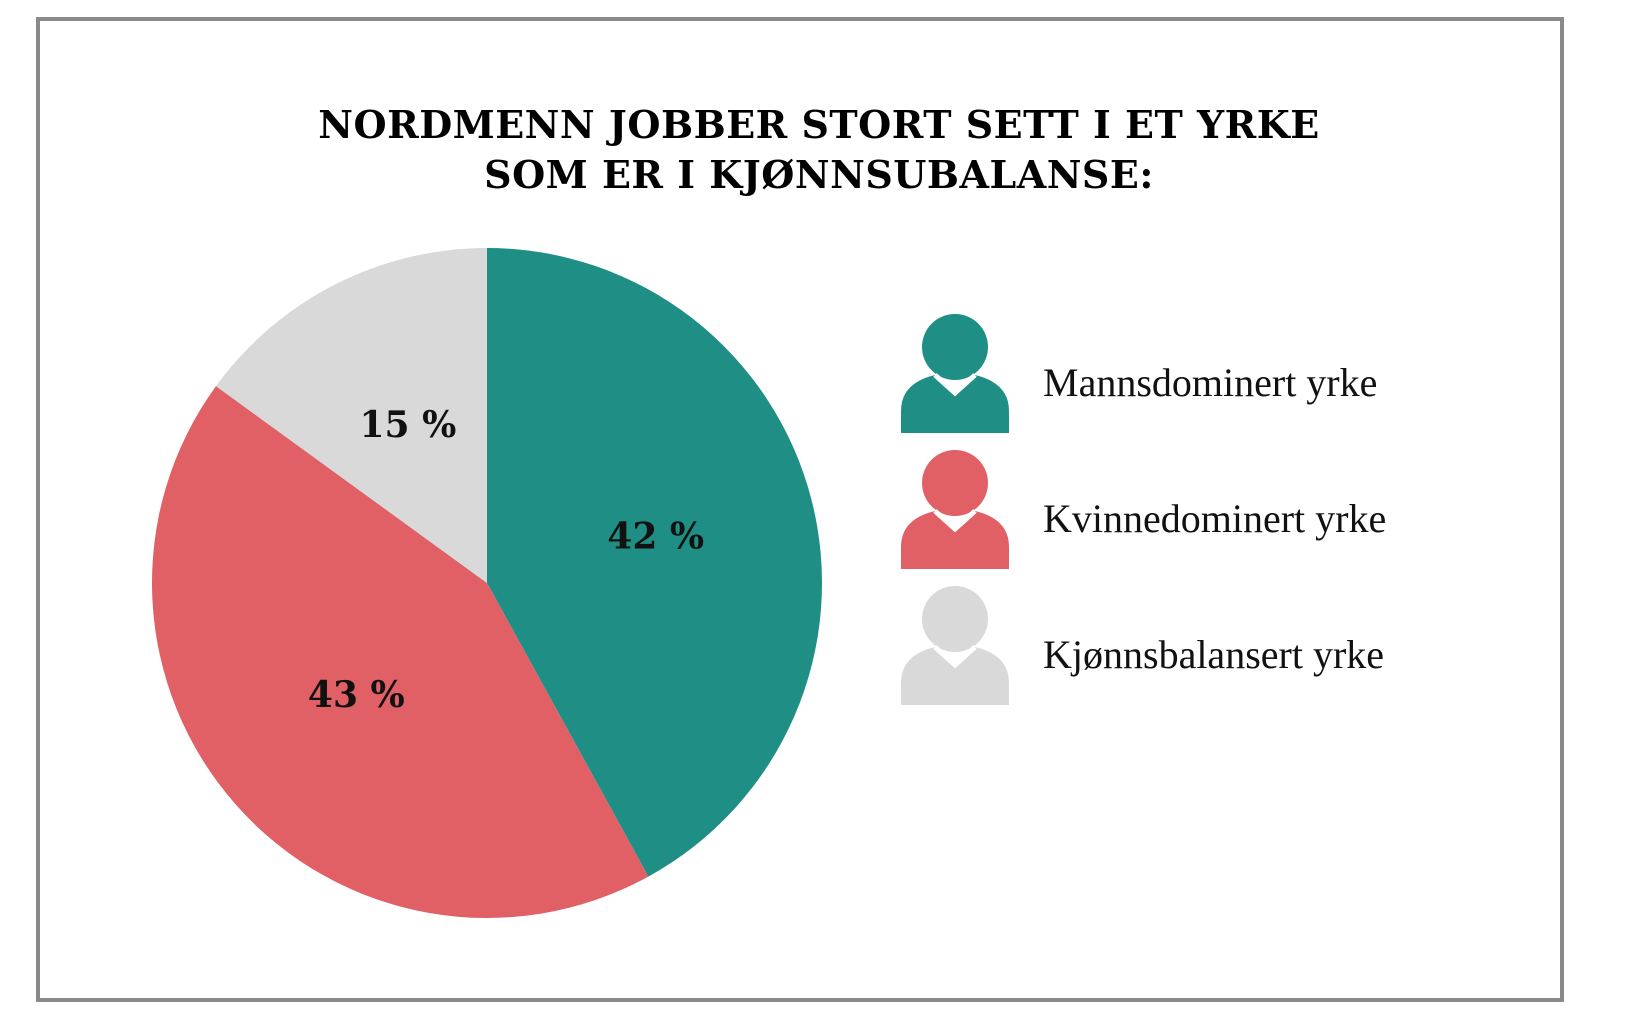  Describe the element at coordinates (356, 695) in the screenshot. I see `pie-slice-label-2: 43 %` at that location.